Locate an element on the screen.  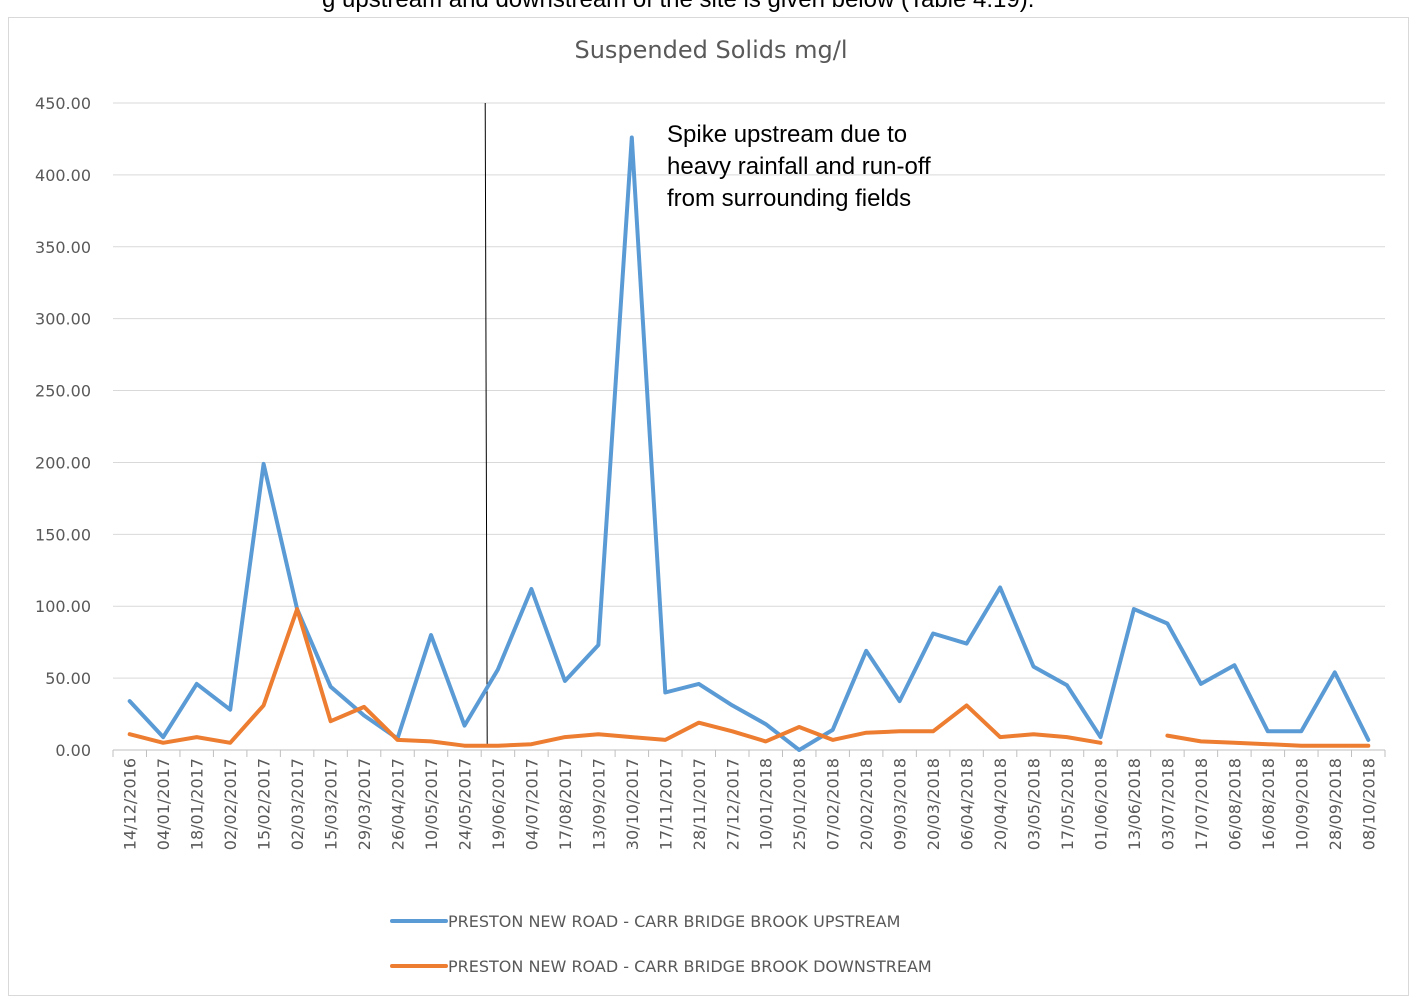
y-tick-label: 350.00 is located at coordinates (63, 247).